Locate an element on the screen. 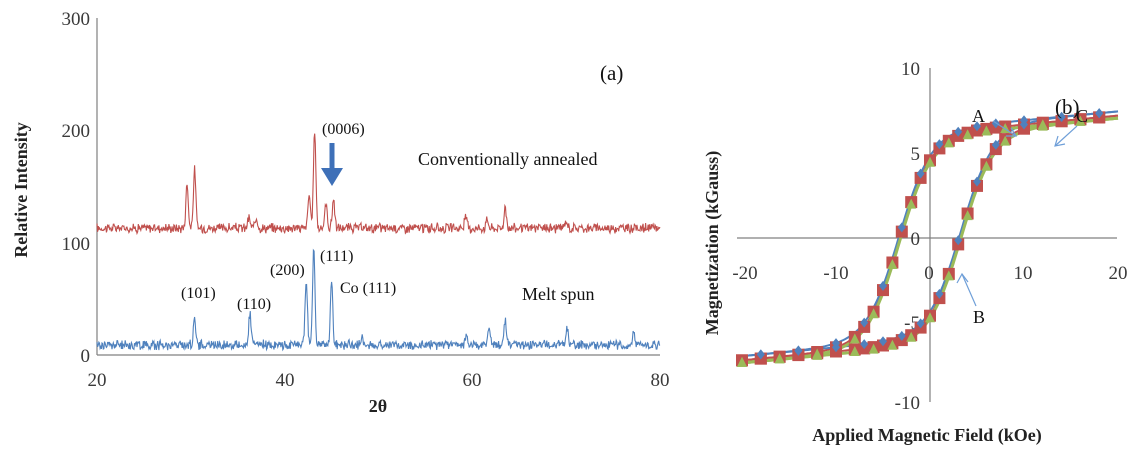  peak-label-co-111: Co (111) is located at coordinates (368, 288).